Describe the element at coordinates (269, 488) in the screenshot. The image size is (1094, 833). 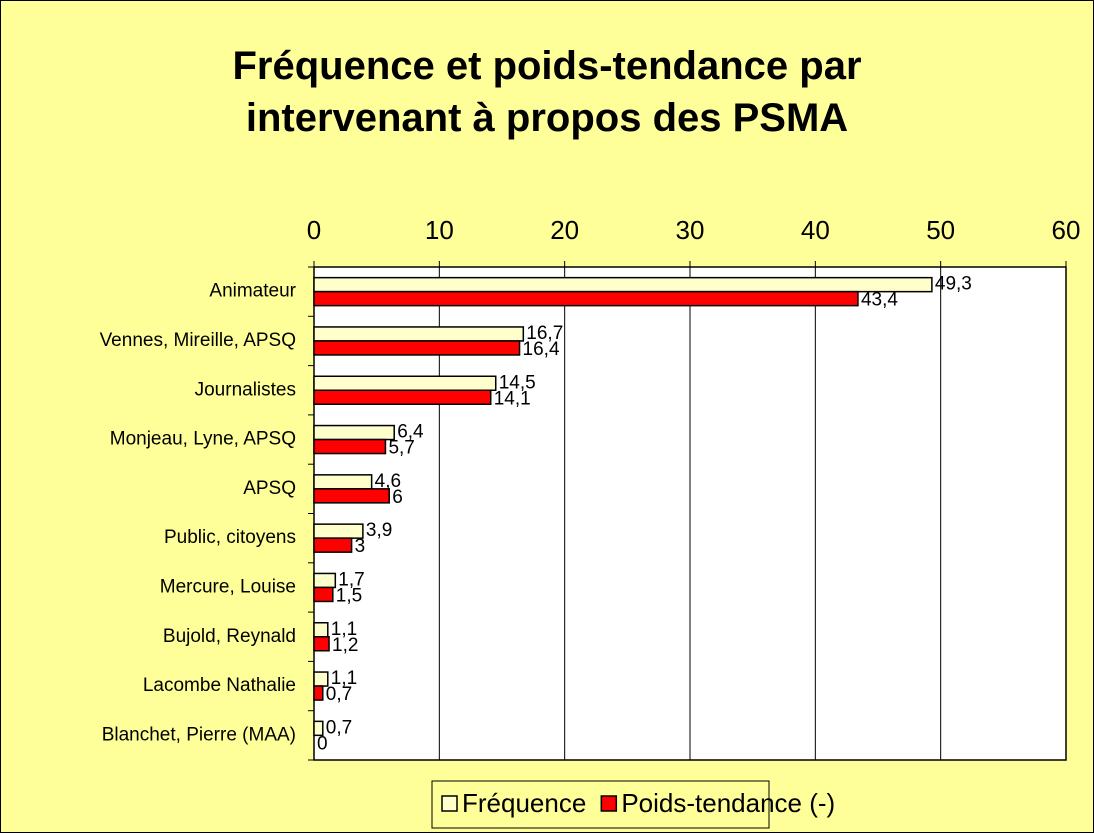
I see `y-tick-label: APSQ` at that location.